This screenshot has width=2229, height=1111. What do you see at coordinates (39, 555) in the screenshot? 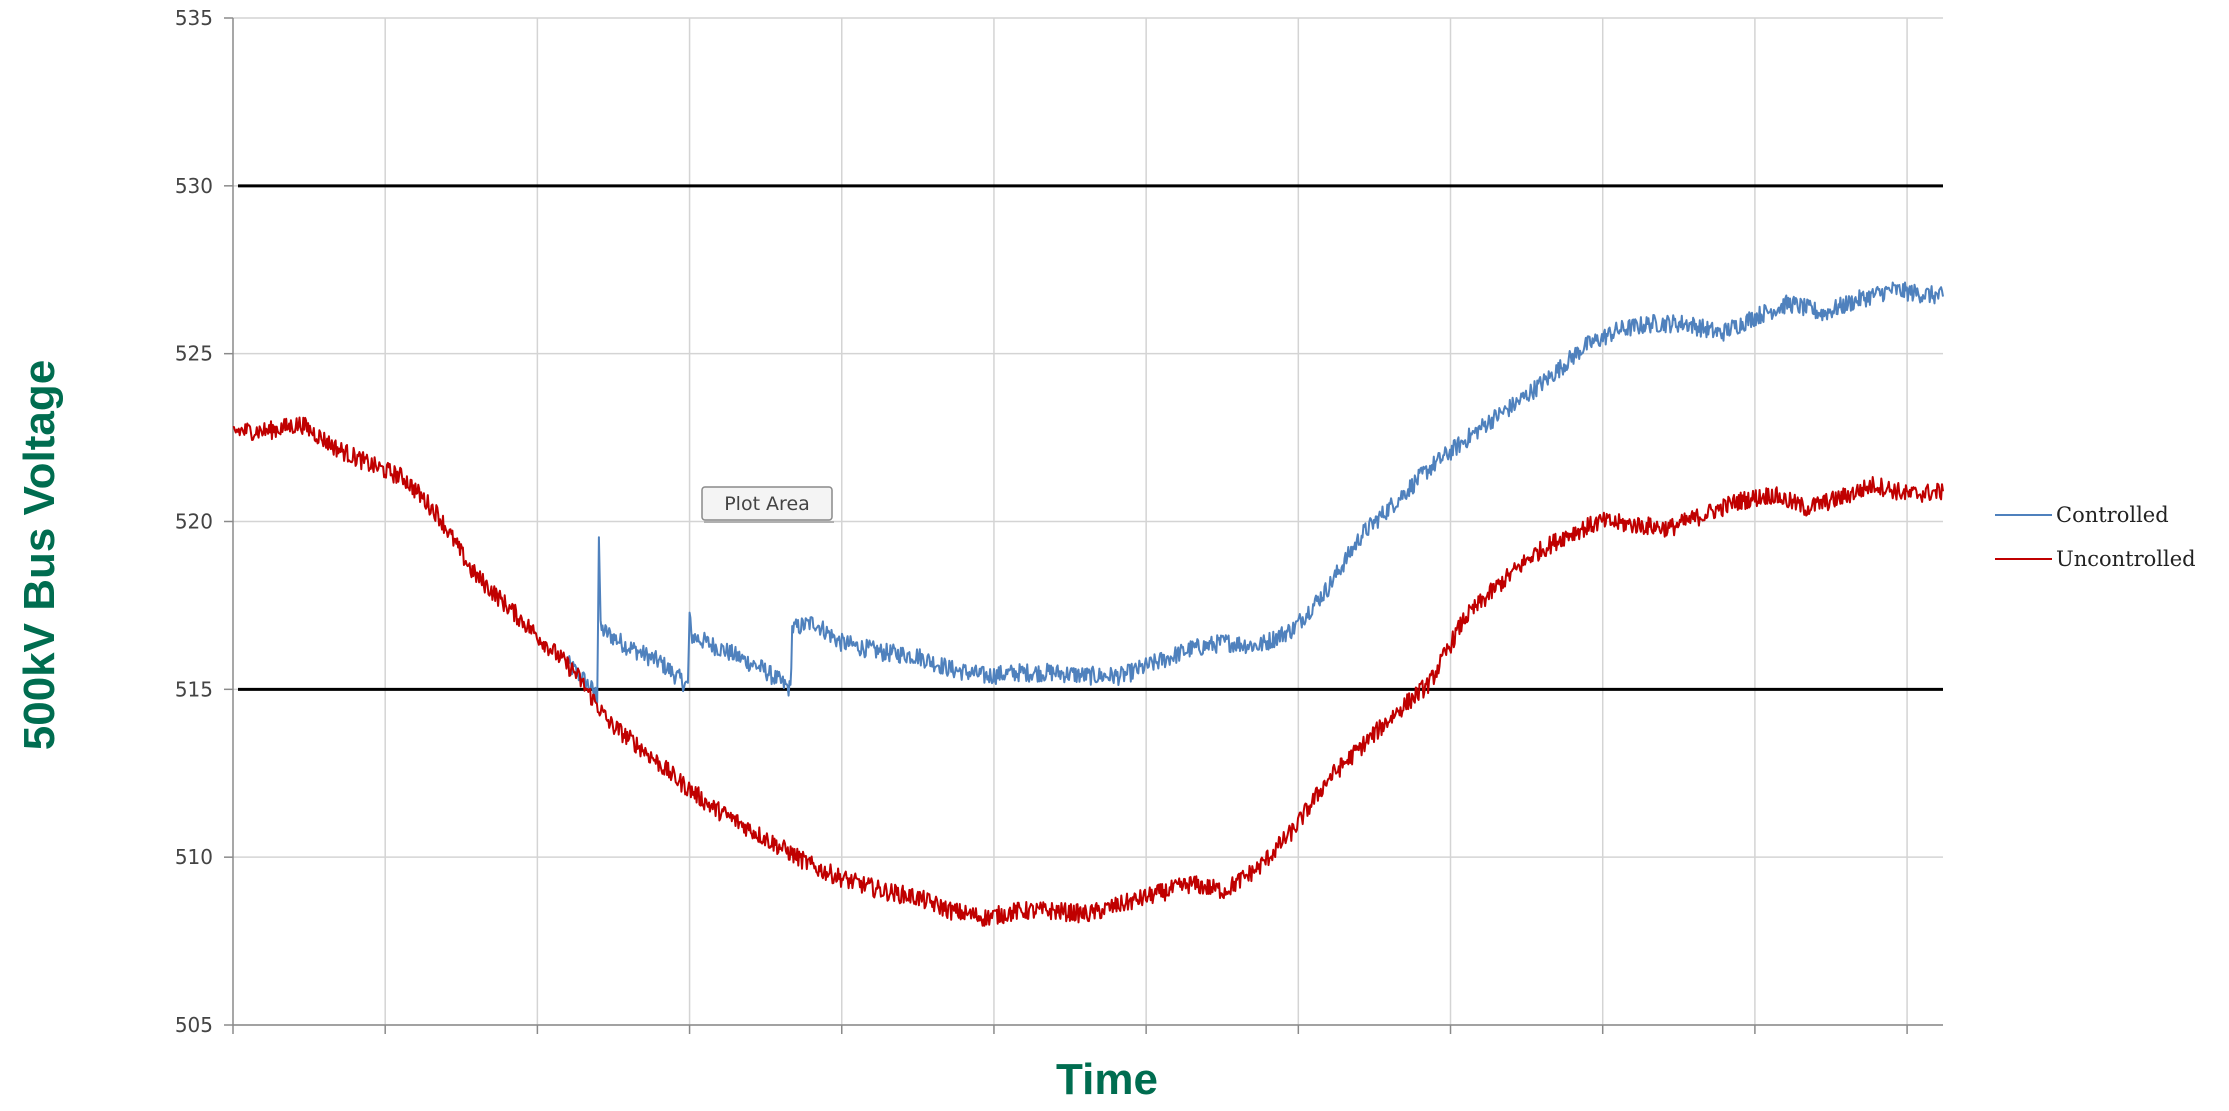
I see `y-axis-title: 500kV Bus Voltage` at bounding box center [39, 555].